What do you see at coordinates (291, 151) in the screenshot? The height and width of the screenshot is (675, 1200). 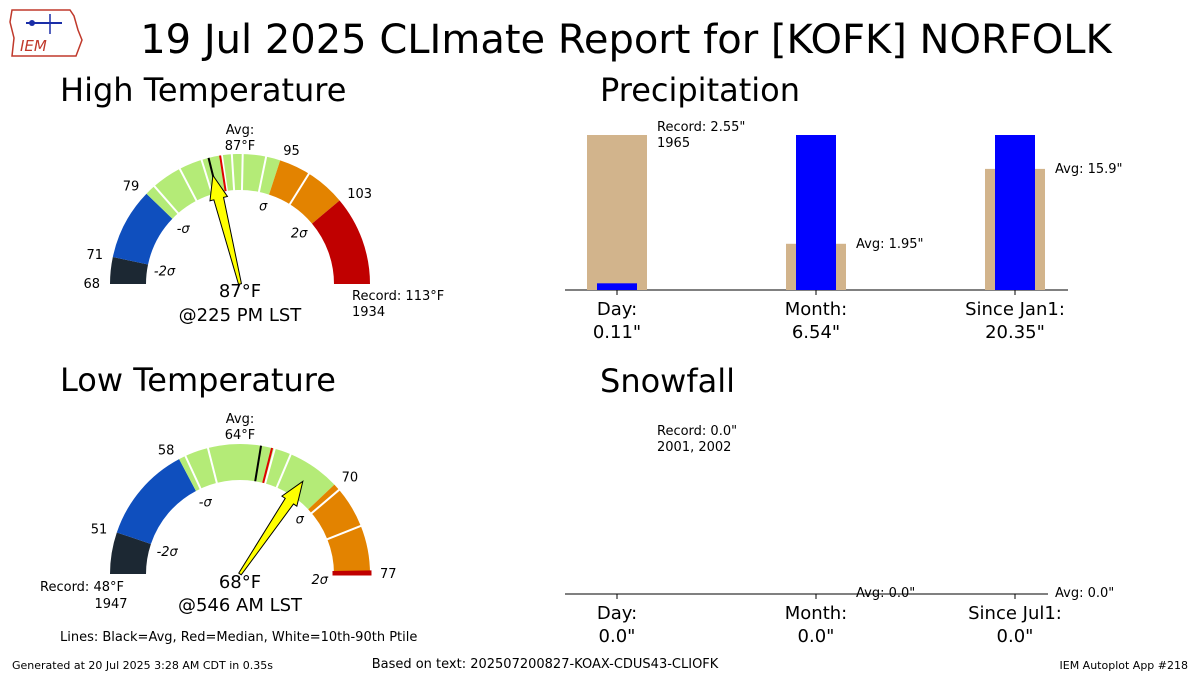 I see `high-temp-tick-label-3: 95` at bounding box center [291, 151].